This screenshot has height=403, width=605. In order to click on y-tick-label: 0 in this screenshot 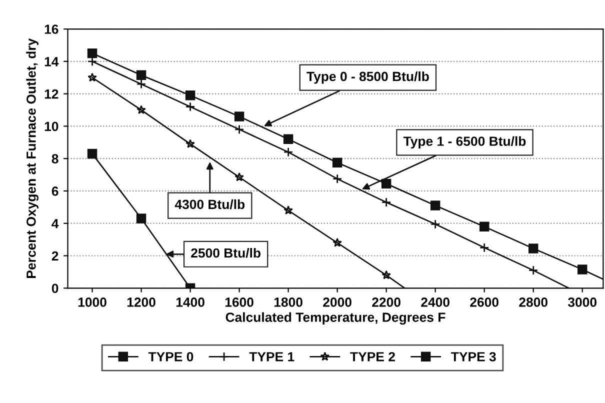, I will do `click(55, 289)`.